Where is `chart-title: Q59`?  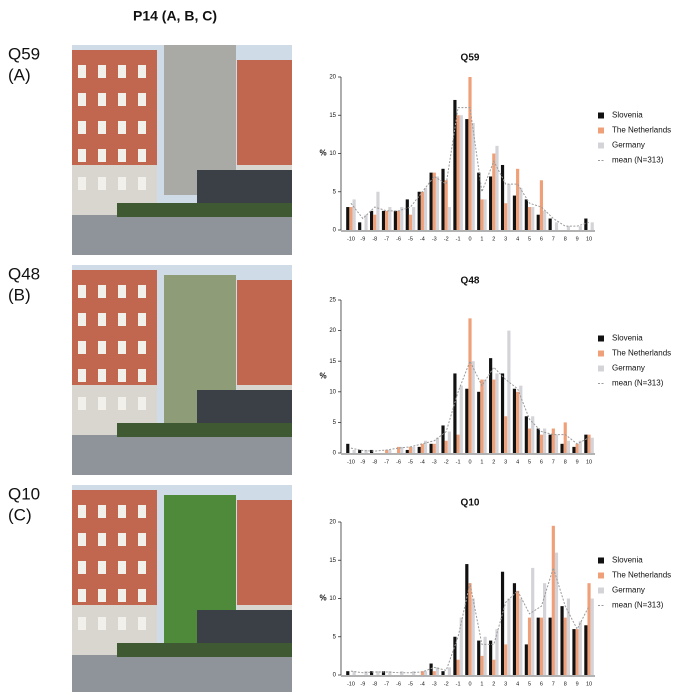
chart-title: Q59 is located at coordinates (470, 58).